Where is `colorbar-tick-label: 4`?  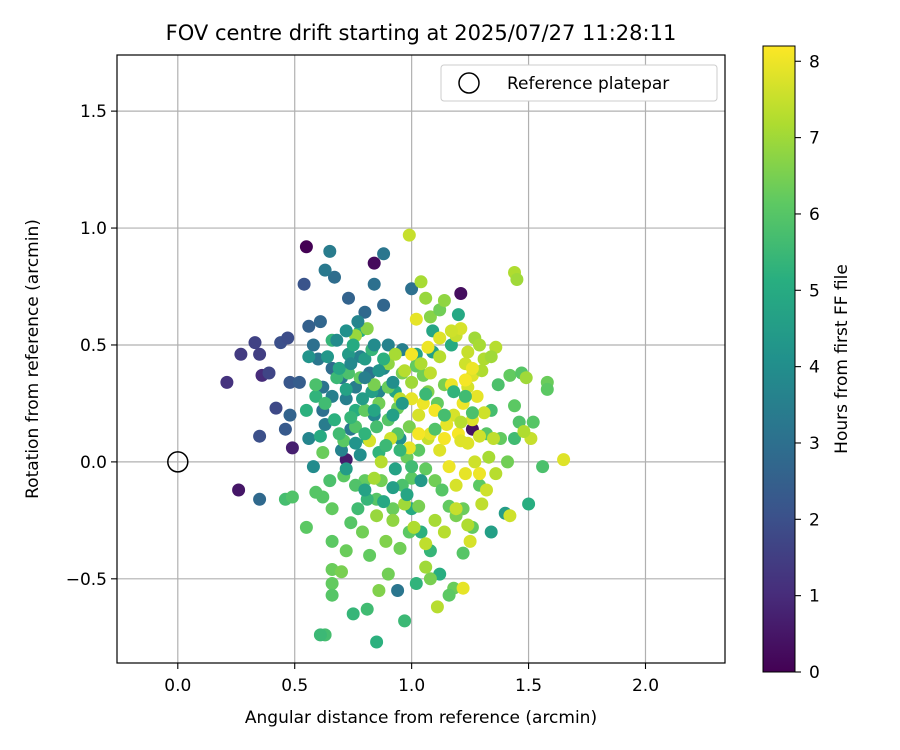
colorbar-tick-label: 4 is located at coordinates (814, 368).